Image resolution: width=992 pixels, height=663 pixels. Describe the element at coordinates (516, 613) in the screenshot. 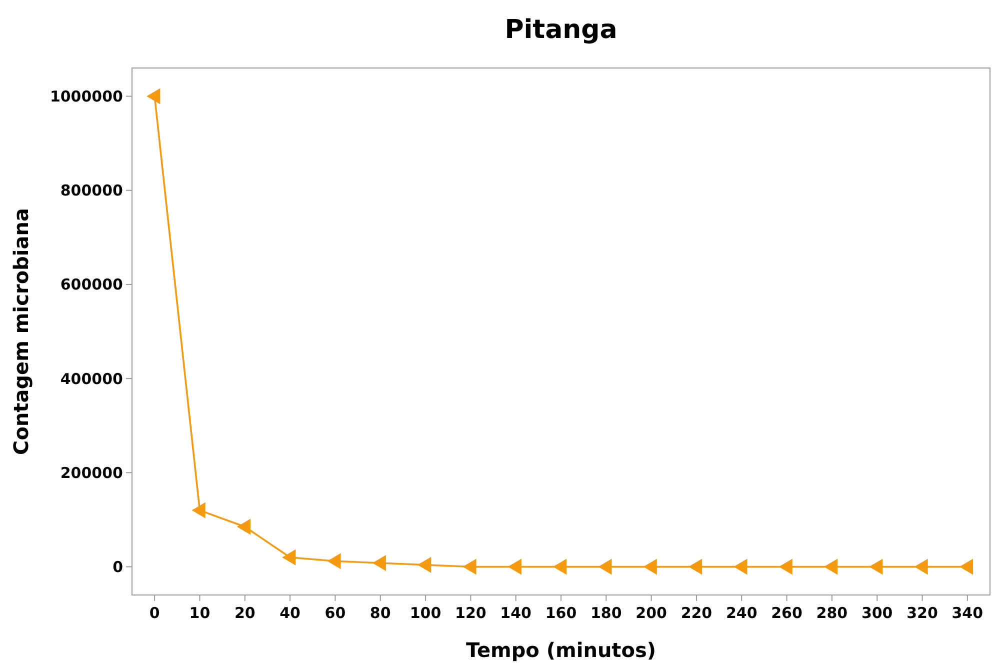

I see `x-tick-label: 140` at that location.